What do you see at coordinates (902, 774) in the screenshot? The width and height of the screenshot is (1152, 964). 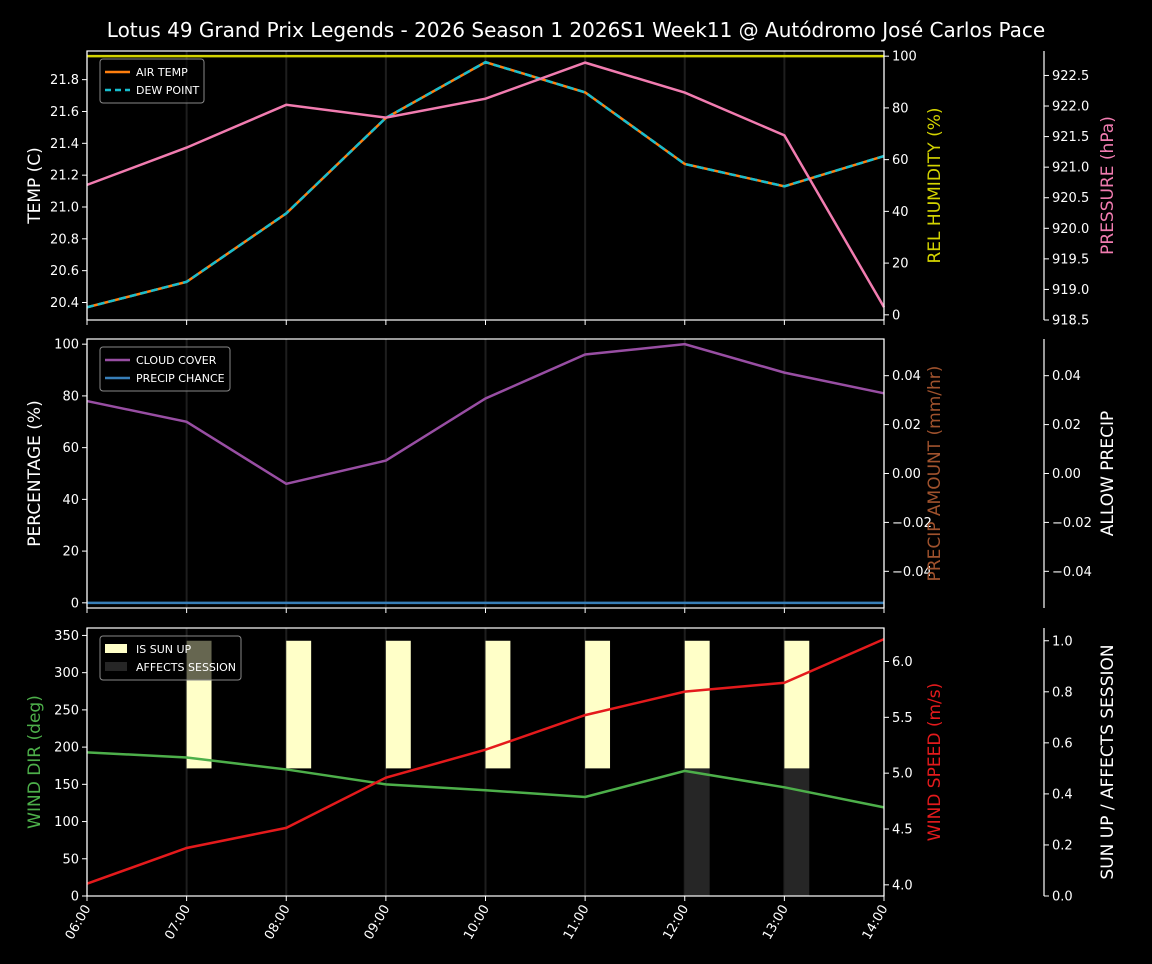 I see `y-right-tick-label: 5.0` at bounding box center [902, 774].